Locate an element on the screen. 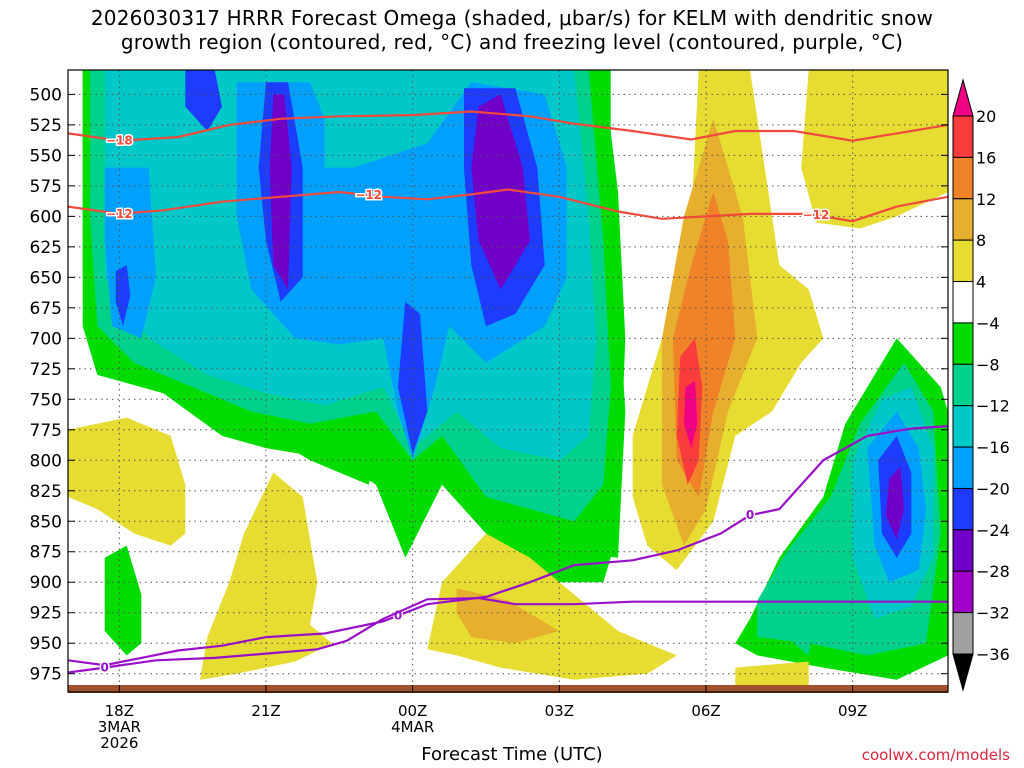  ytick-label-625: 625 is located at coordinates (46, 248).